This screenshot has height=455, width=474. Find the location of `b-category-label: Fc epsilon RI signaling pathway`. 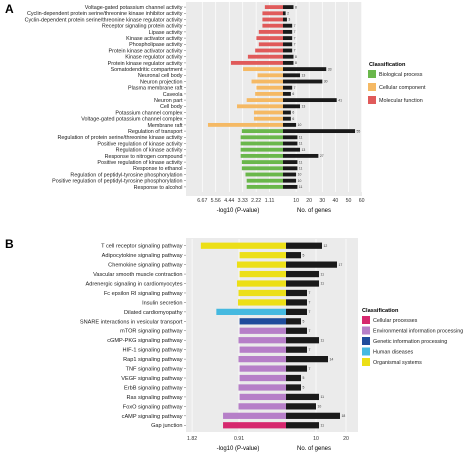

b-category-label: Fc epsilon RI signaling pathway is located at coordinates (143, 294).